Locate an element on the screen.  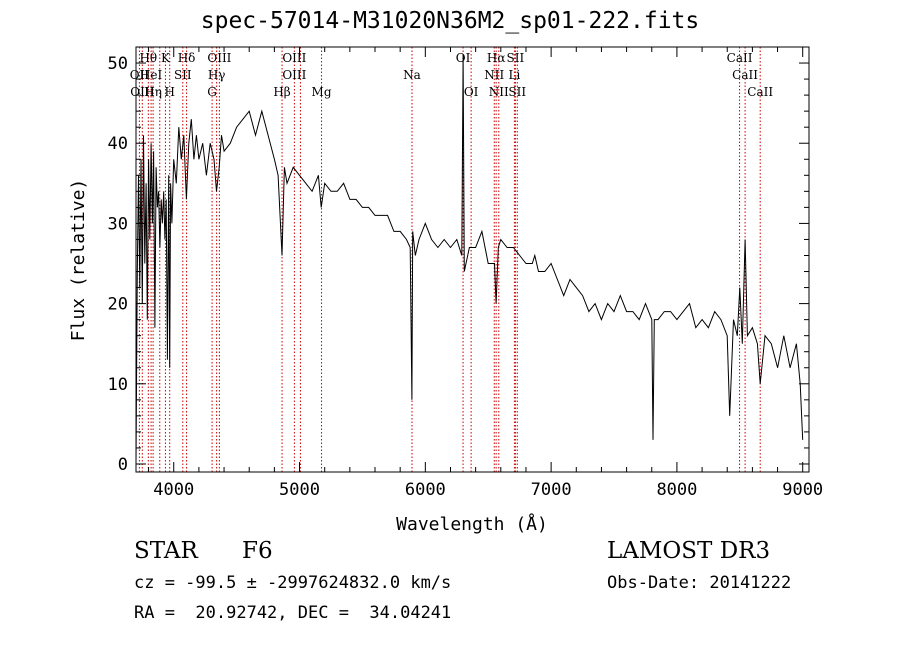
x-tick-label: 9000 is located at coordinates (802, 490).